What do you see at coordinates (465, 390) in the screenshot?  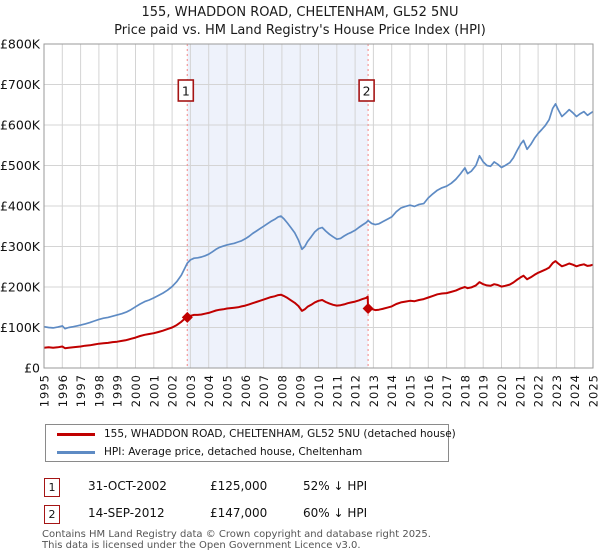 I see `x-axis-tick-label: 2018` at bounding box center [465, 390].